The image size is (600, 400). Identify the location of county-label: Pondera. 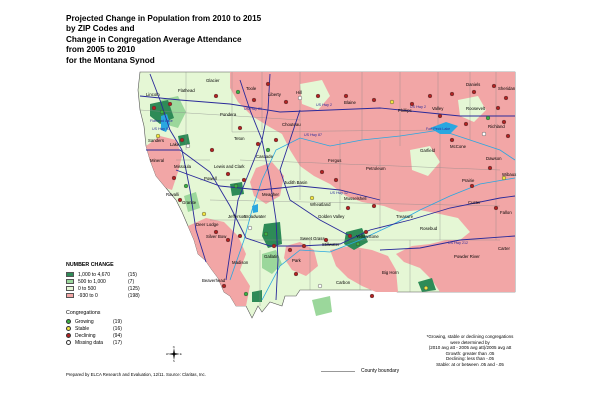
(228, 114).